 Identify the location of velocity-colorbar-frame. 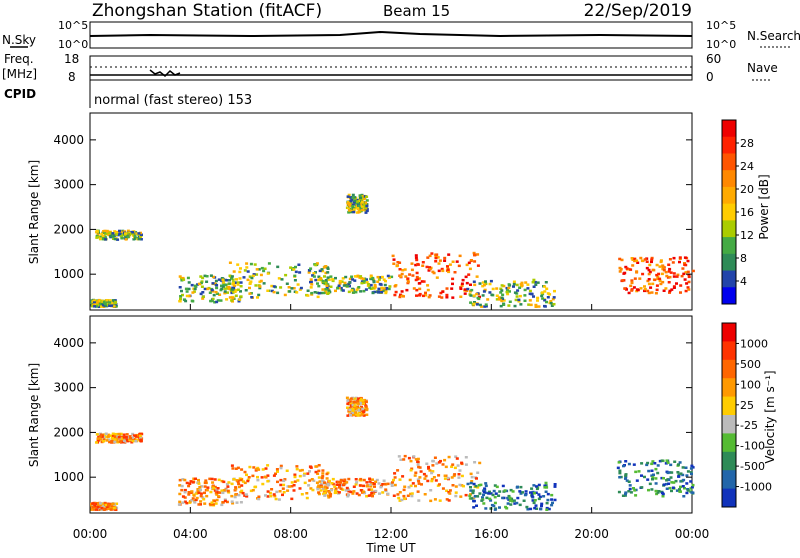
(729, 415).